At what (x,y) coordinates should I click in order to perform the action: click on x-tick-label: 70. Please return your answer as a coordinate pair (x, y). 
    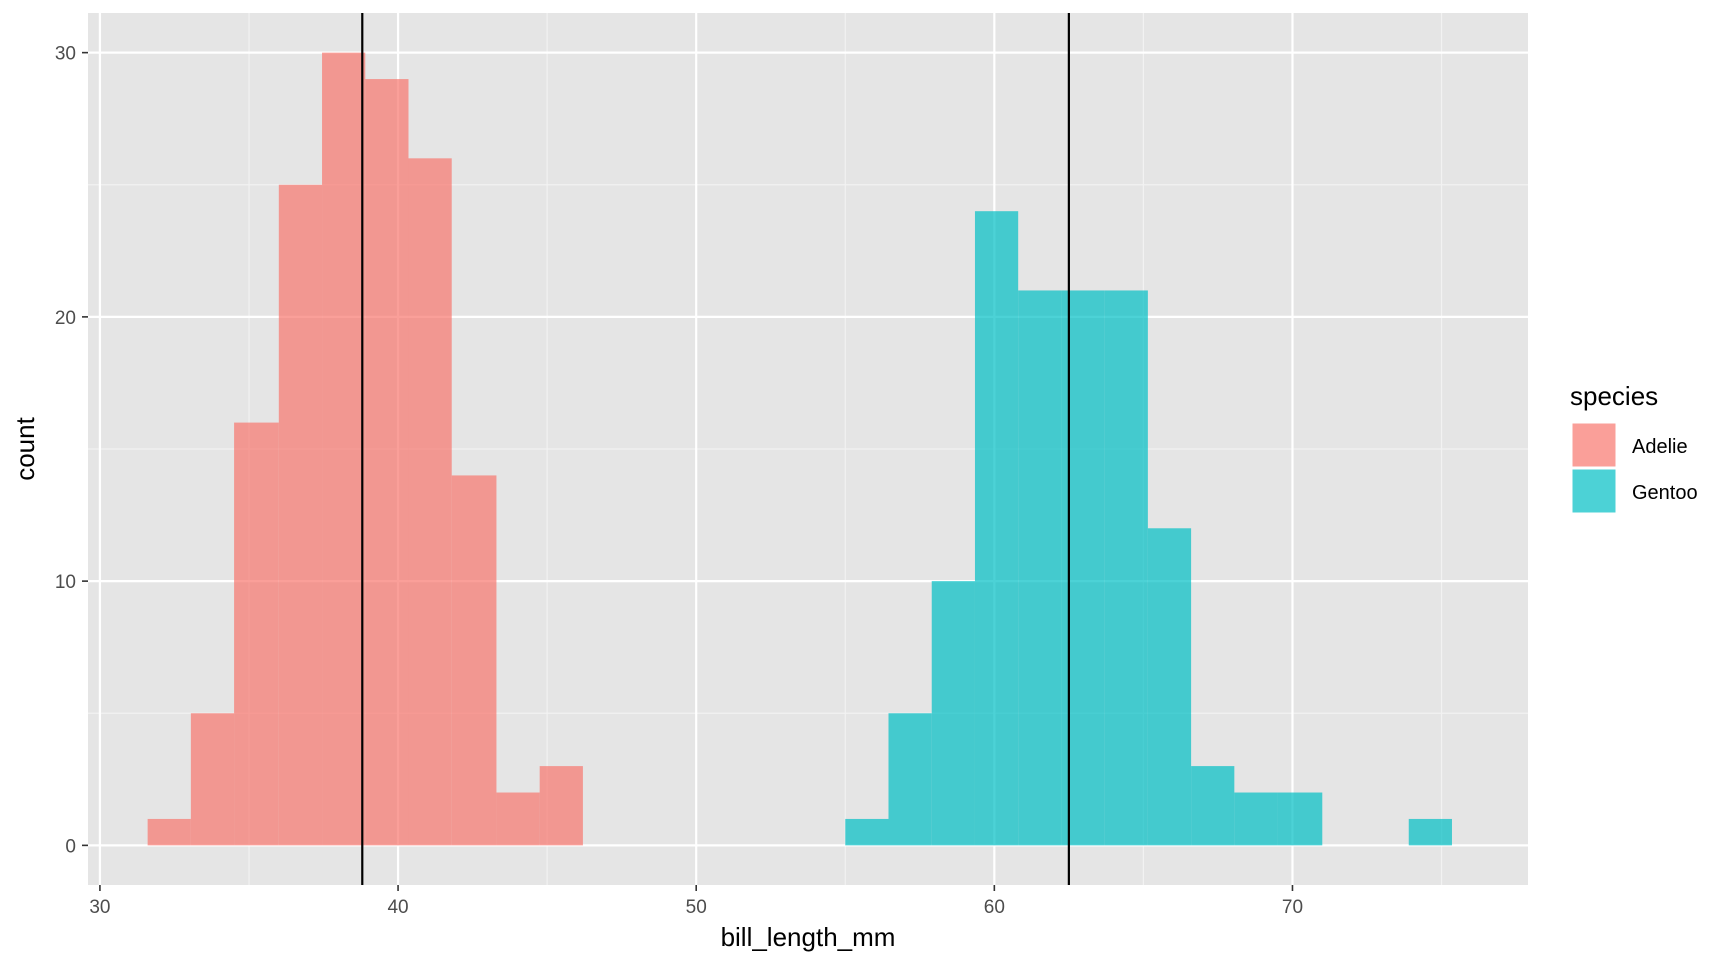
    Looking at the image, I should click on (1292, 907).